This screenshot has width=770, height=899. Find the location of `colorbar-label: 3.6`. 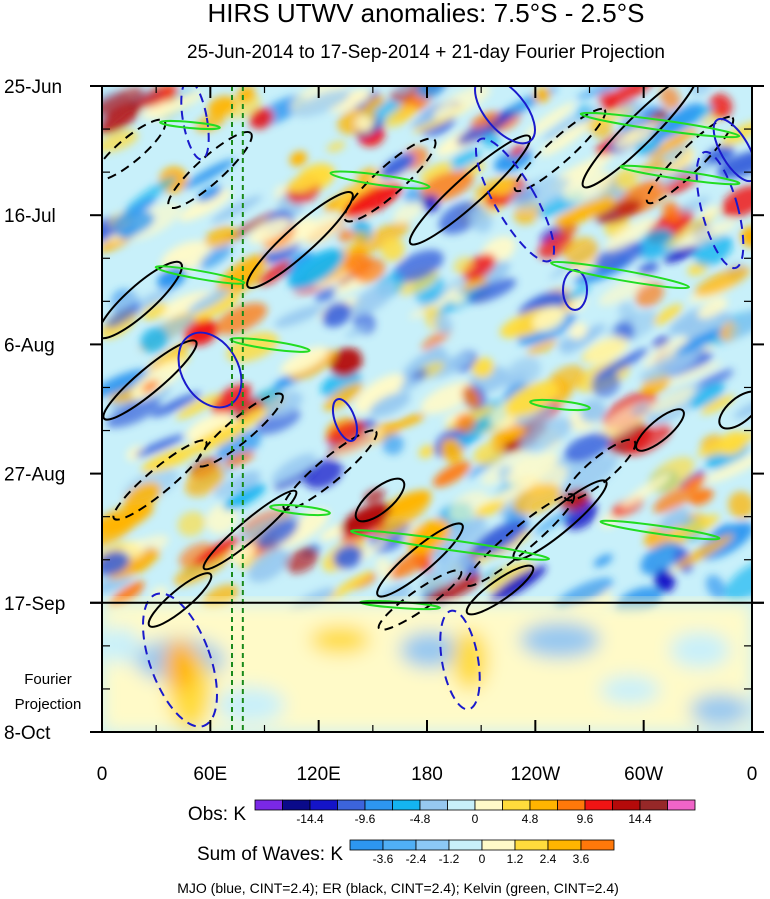

colorbar-label: 3.6 is located at coordinates (581, 859).